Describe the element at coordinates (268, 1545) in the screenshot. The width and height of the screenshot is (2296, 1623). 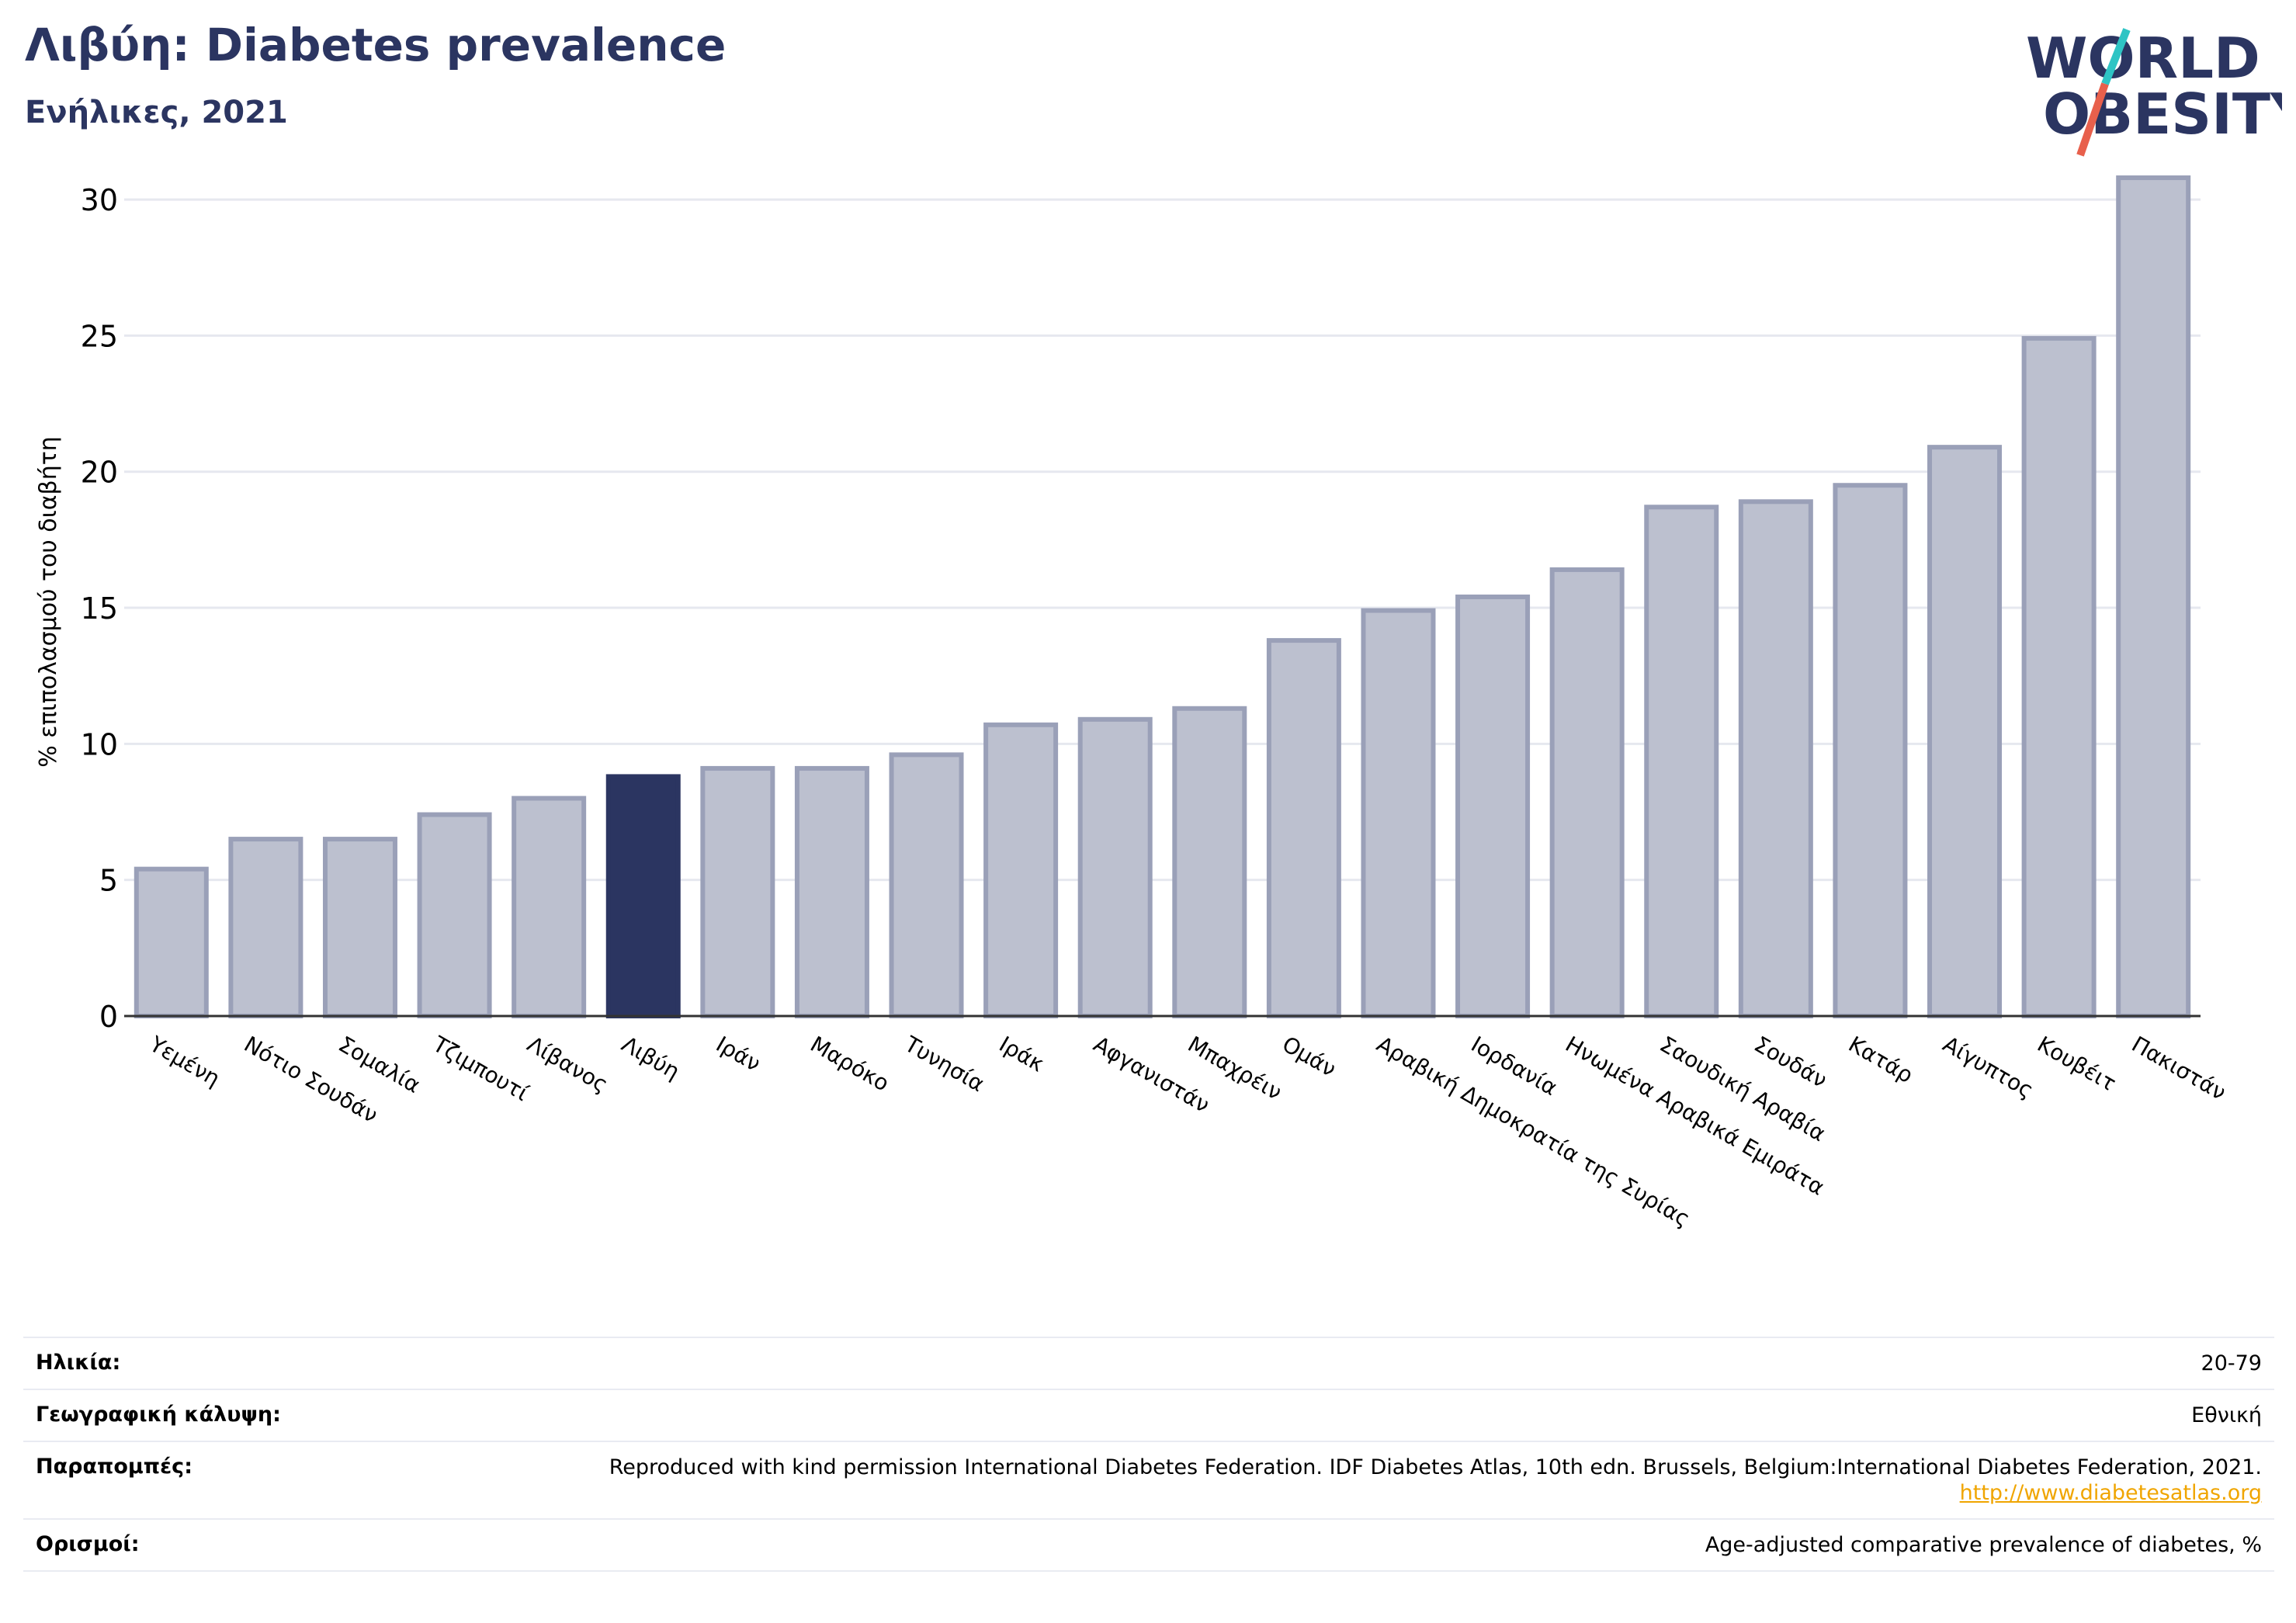
I see `info-label-definitions: Ορισμοί:` at that location.